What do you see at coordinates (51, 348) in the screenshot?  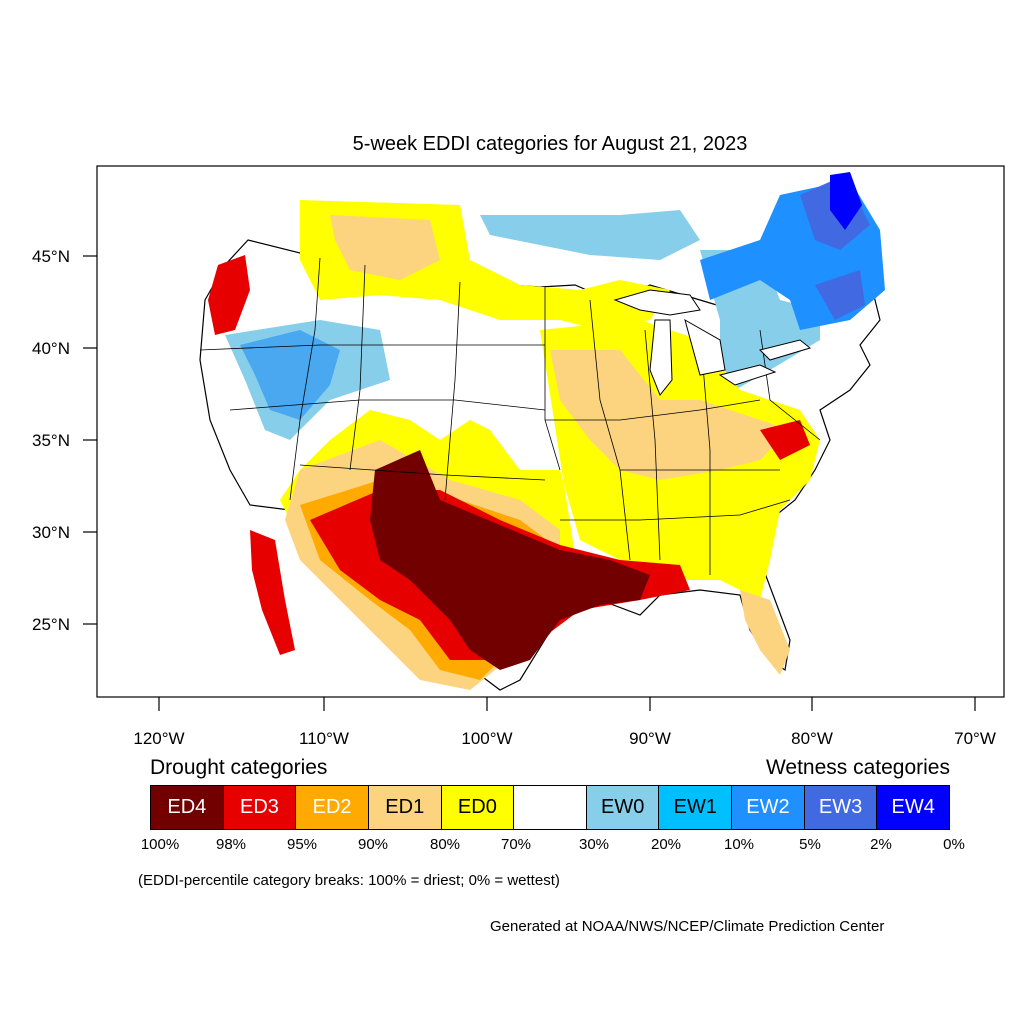 I see `lat-label: 40°N` at bounding box center [51, 348].